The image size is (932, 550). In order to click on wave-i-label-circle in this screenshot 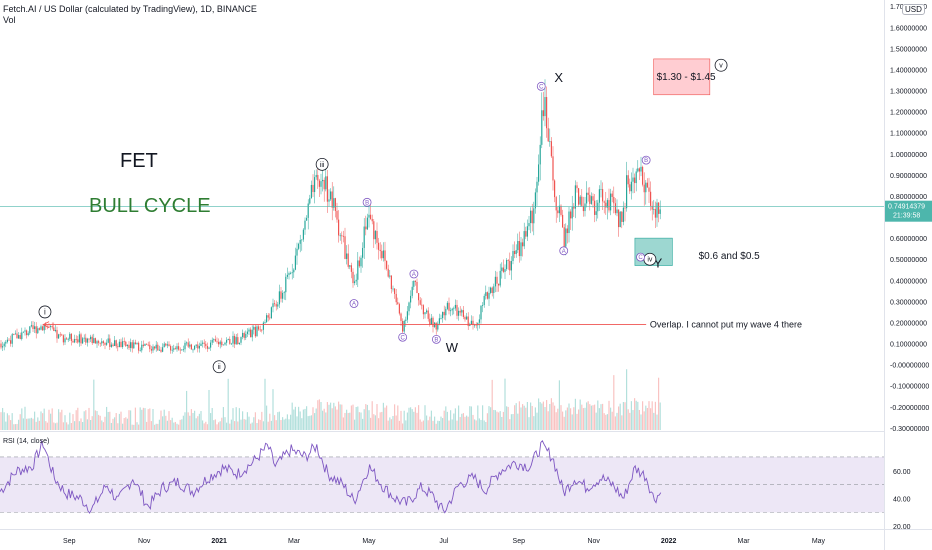, I will do `click(45, 312)`.